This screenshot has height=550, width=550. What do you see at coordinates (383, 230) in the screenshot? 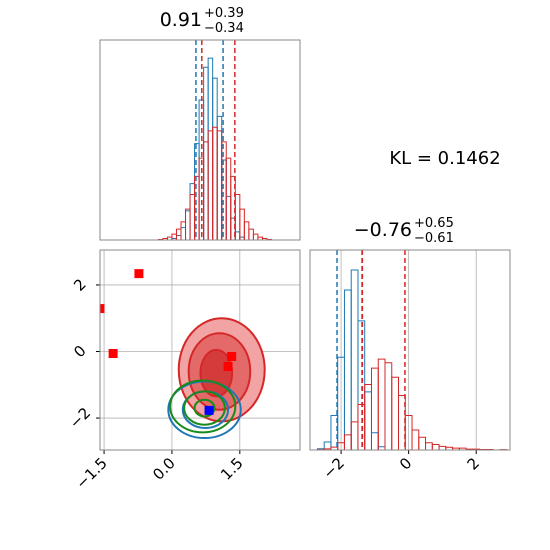
I see `panel-title: −0.76` at bounding box center [383, 230].